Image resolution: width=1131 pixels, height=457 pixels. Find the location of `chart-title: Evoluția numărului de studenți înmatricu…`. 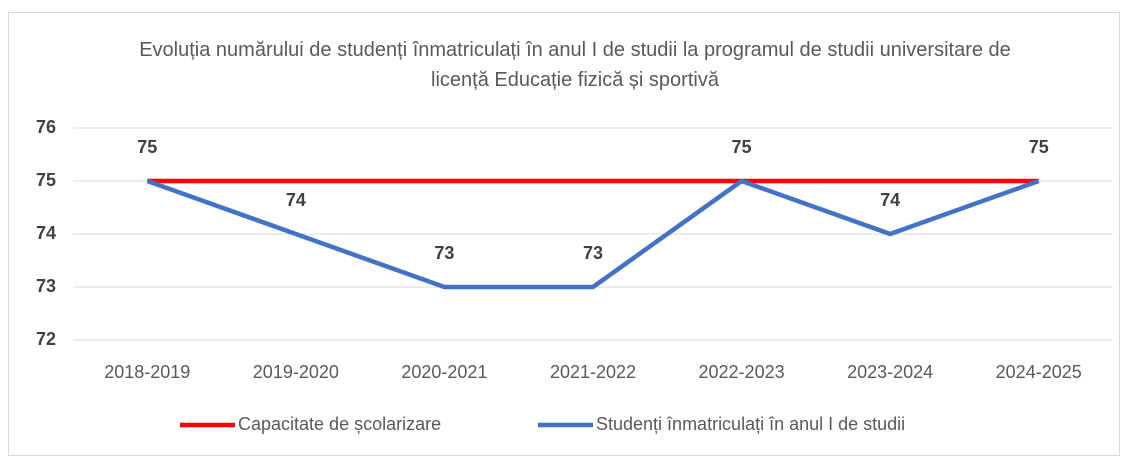

chart-title: Evoluția numărului de studenți înmatricu… is located at coordinates (575, 65).